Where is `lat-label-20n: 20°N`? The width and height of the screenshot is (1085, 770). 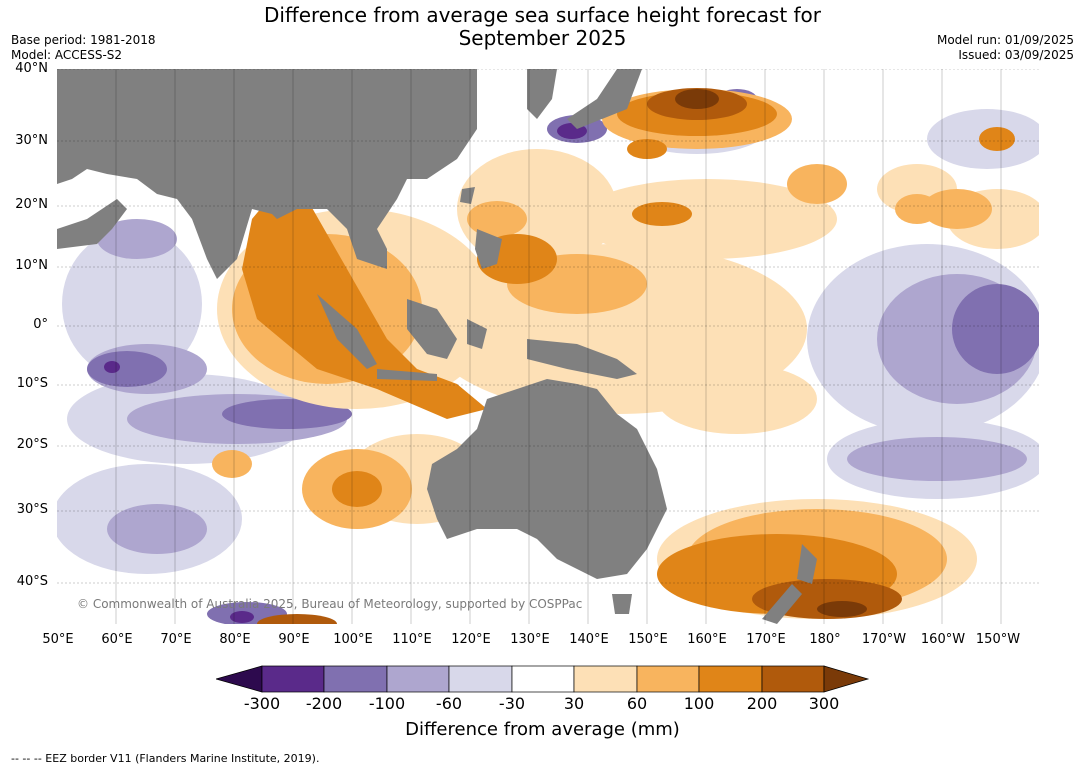 lat-label-20n: 20°N is located at coordinates (31, 204).